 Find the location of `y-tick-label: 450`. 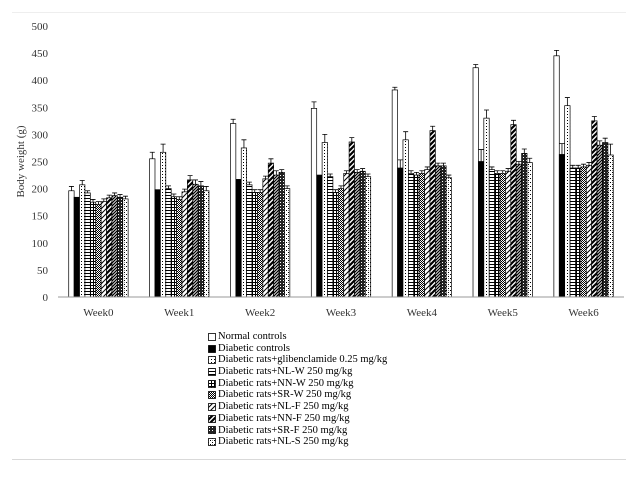

y-tick-label: 450 is located at coordinates (40, 54).